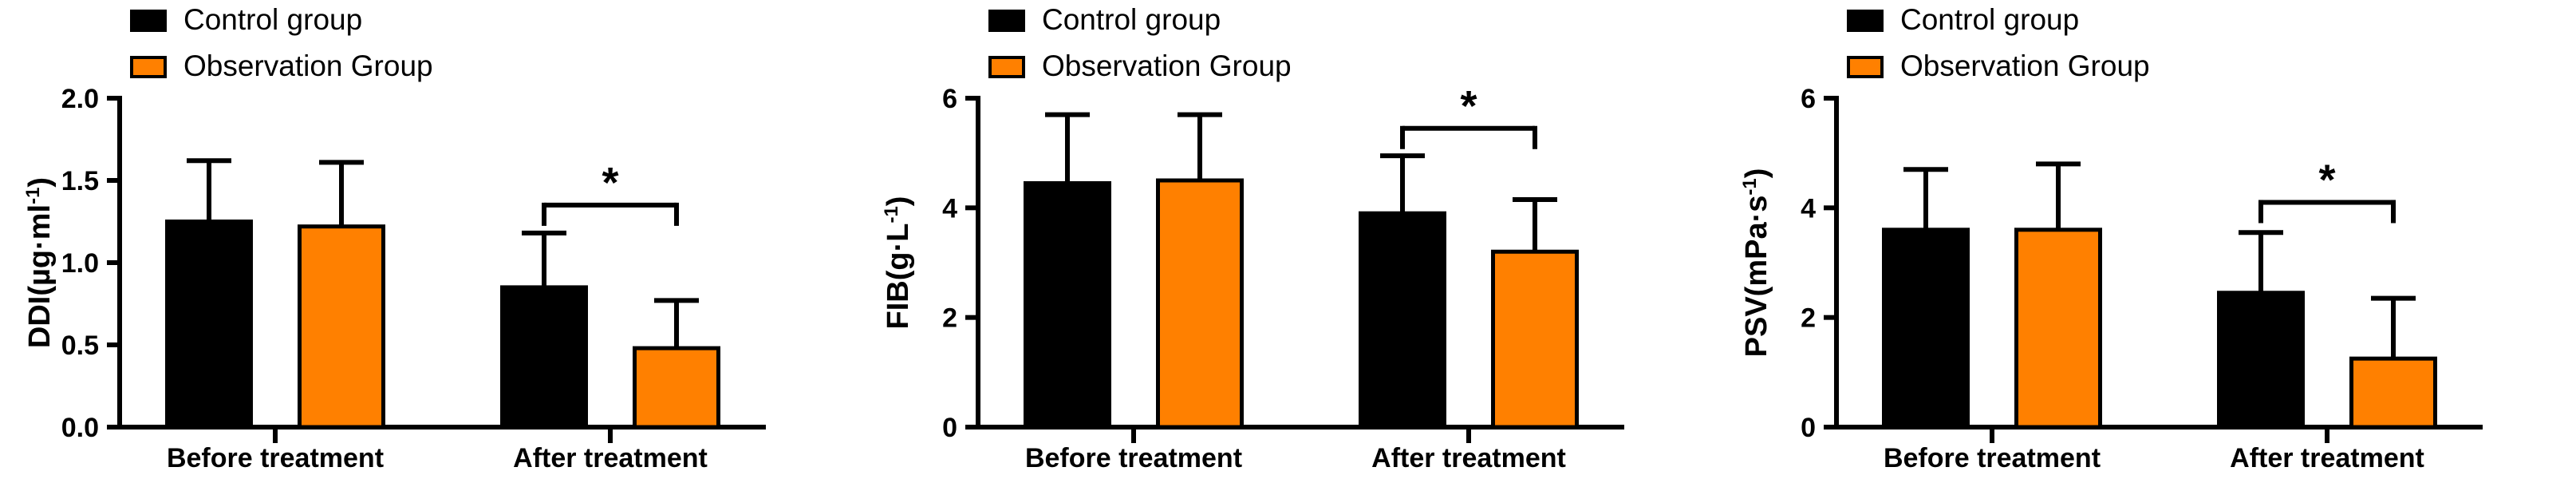 This screenshot has height=479, width=2576. What do you see at coordinates (80, 263) in the screenshot?
I see `y-tick-label: 1.0` at bounding box center [80, 263].